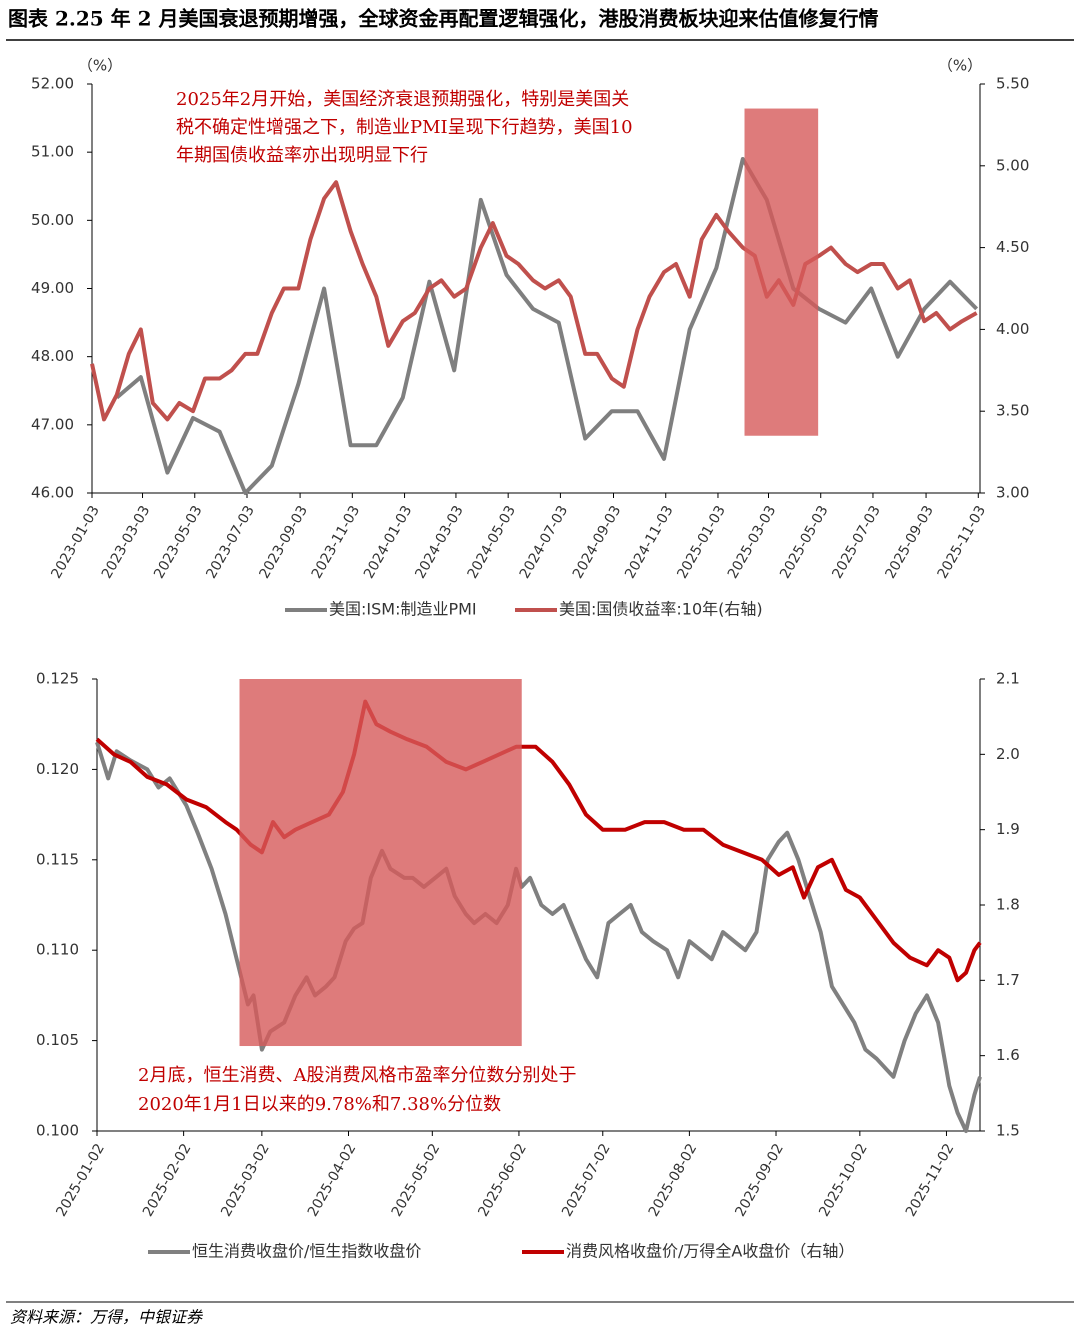  Describe the element at coordinates (843, 1180) in the screenshot. I see `x-tick-label: 2025-10-02` at that location.